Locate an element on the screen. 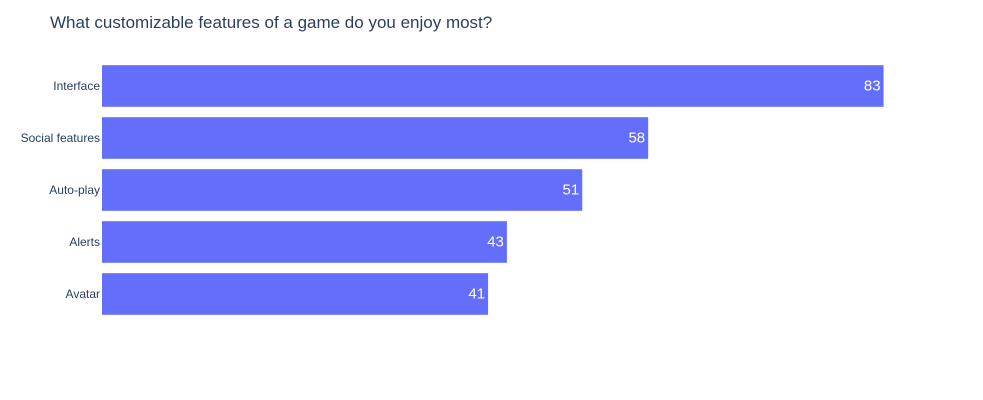  bar-value-label: 58 is located at coordinates (636, 138).